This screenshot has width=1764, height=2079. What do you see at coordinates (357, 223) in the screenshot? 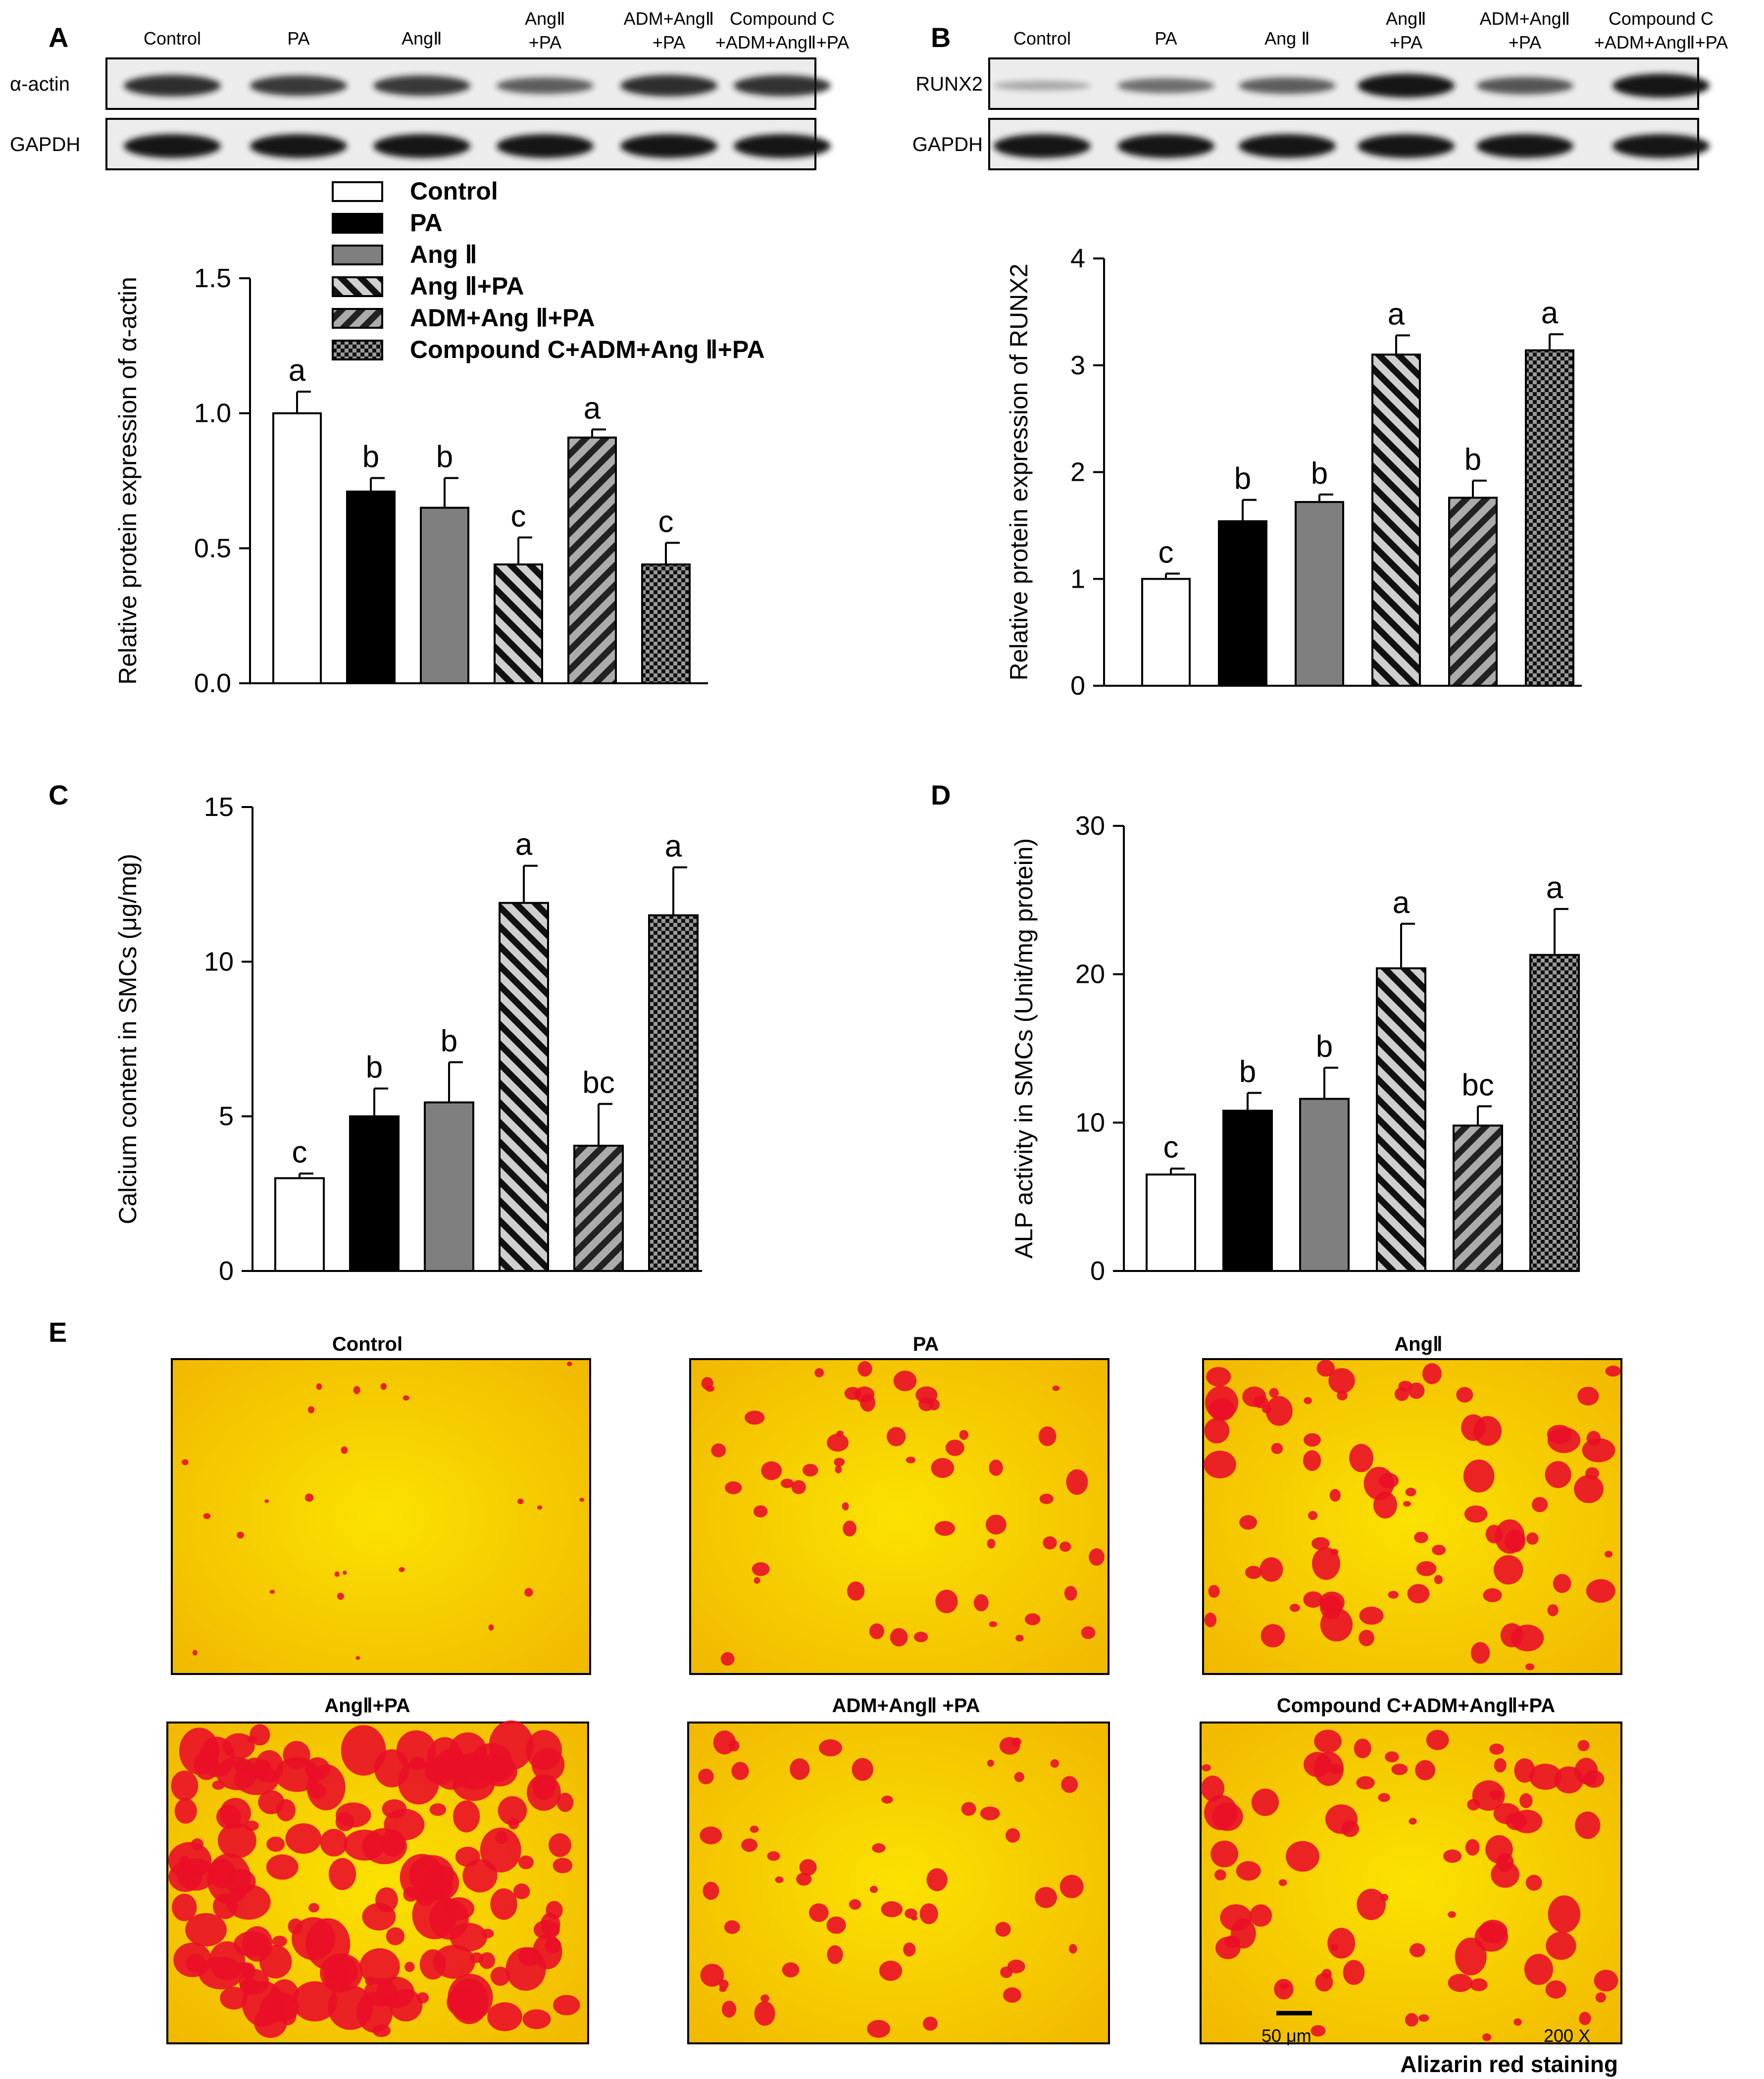
I see `legend-swatch` at bounding box center [357, 223].